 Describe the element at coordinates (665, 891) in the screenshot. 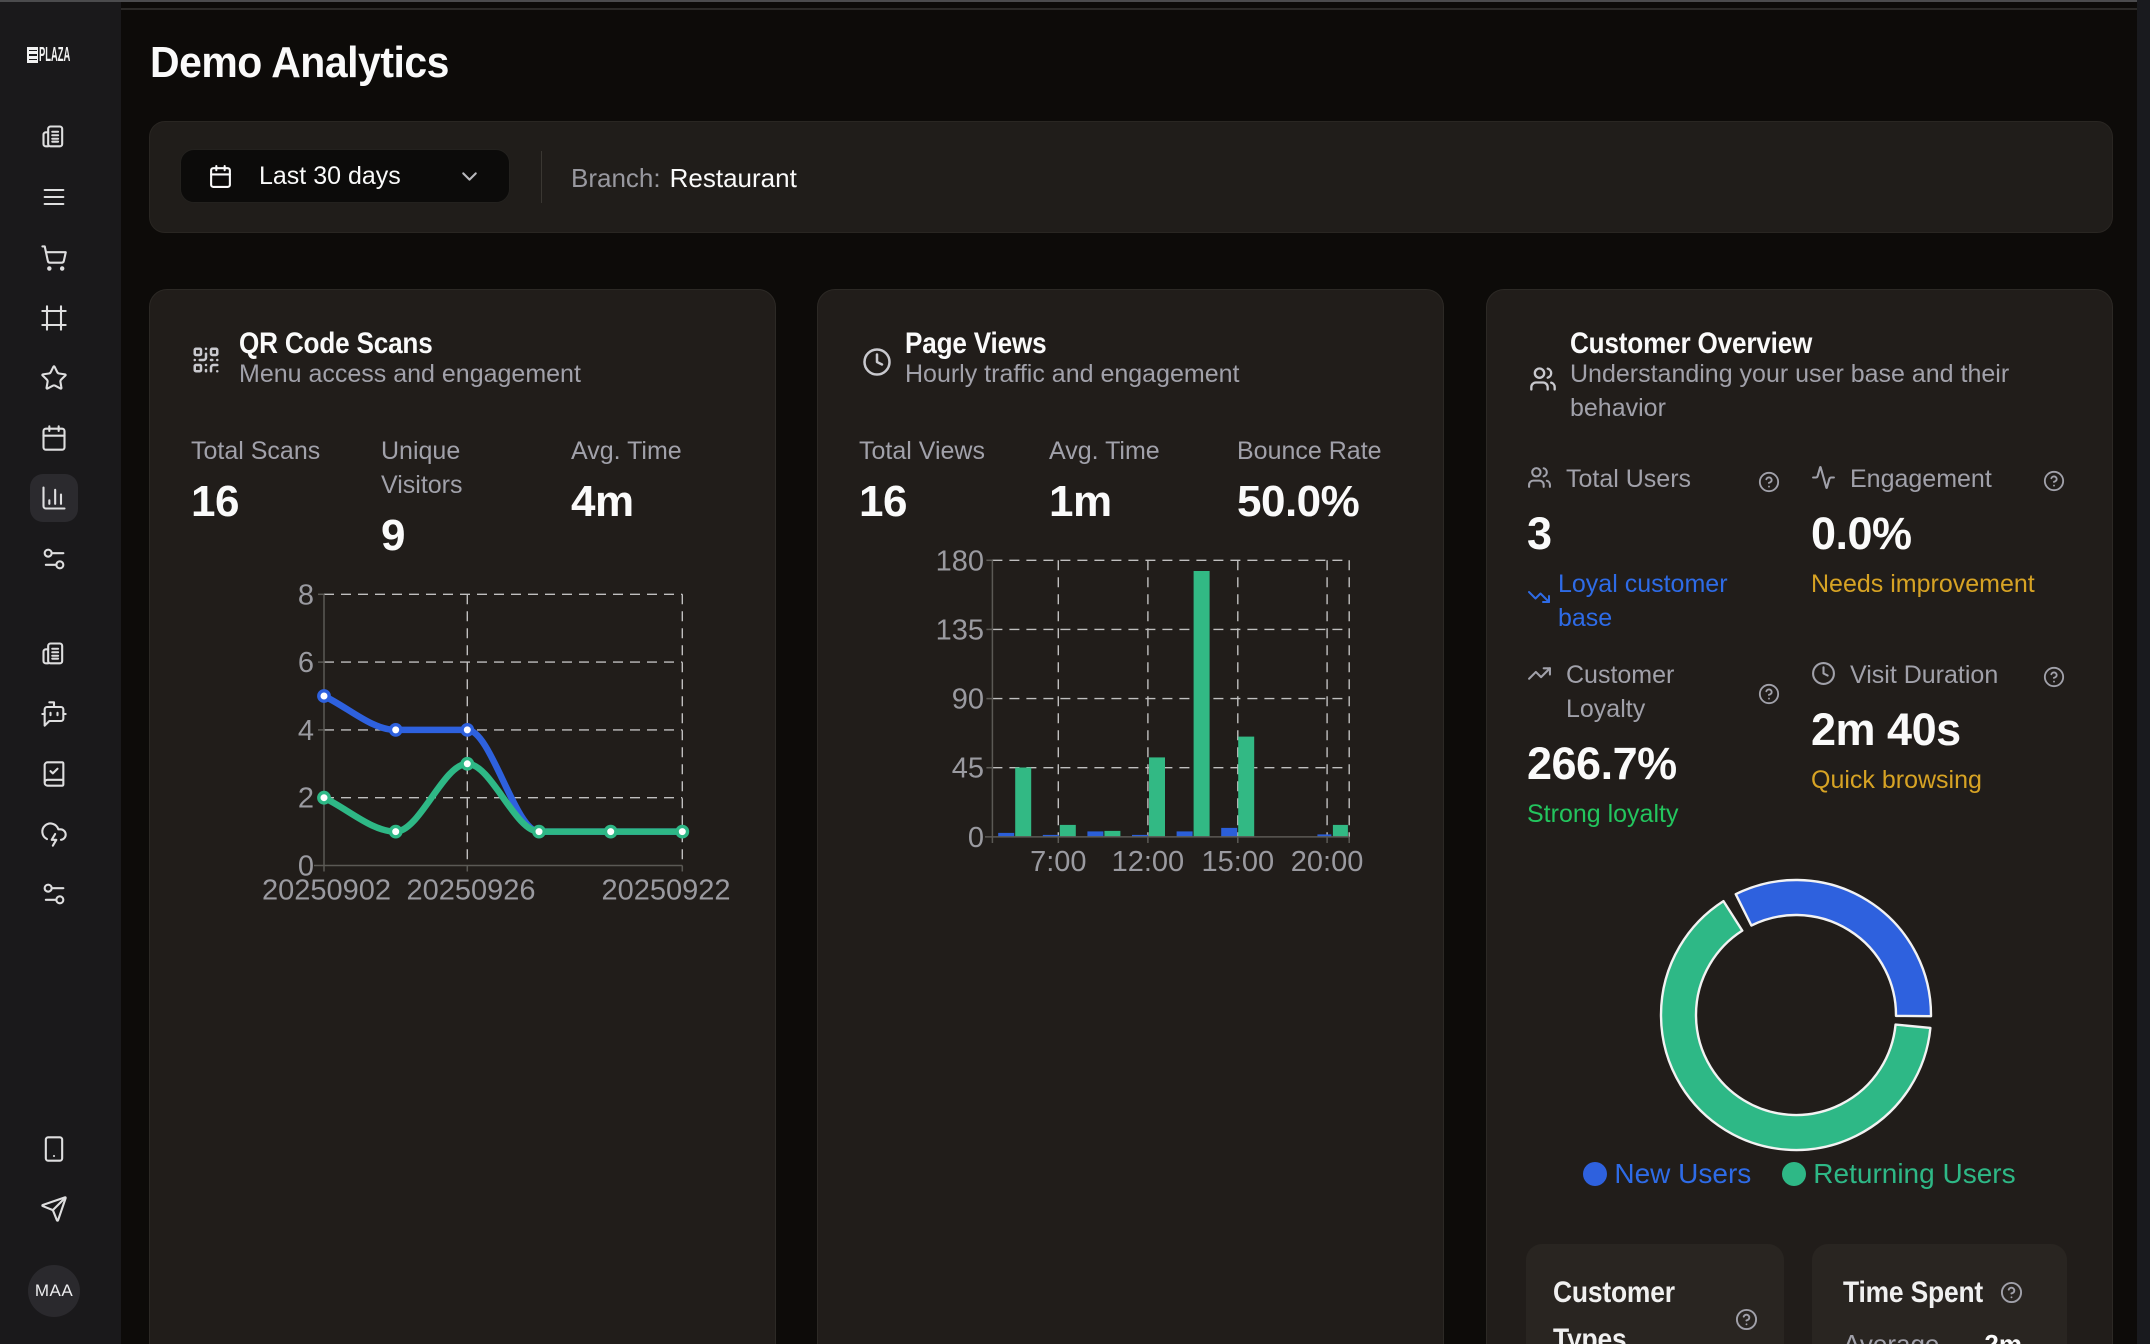

I see `svg-text: 20250922` at that location.